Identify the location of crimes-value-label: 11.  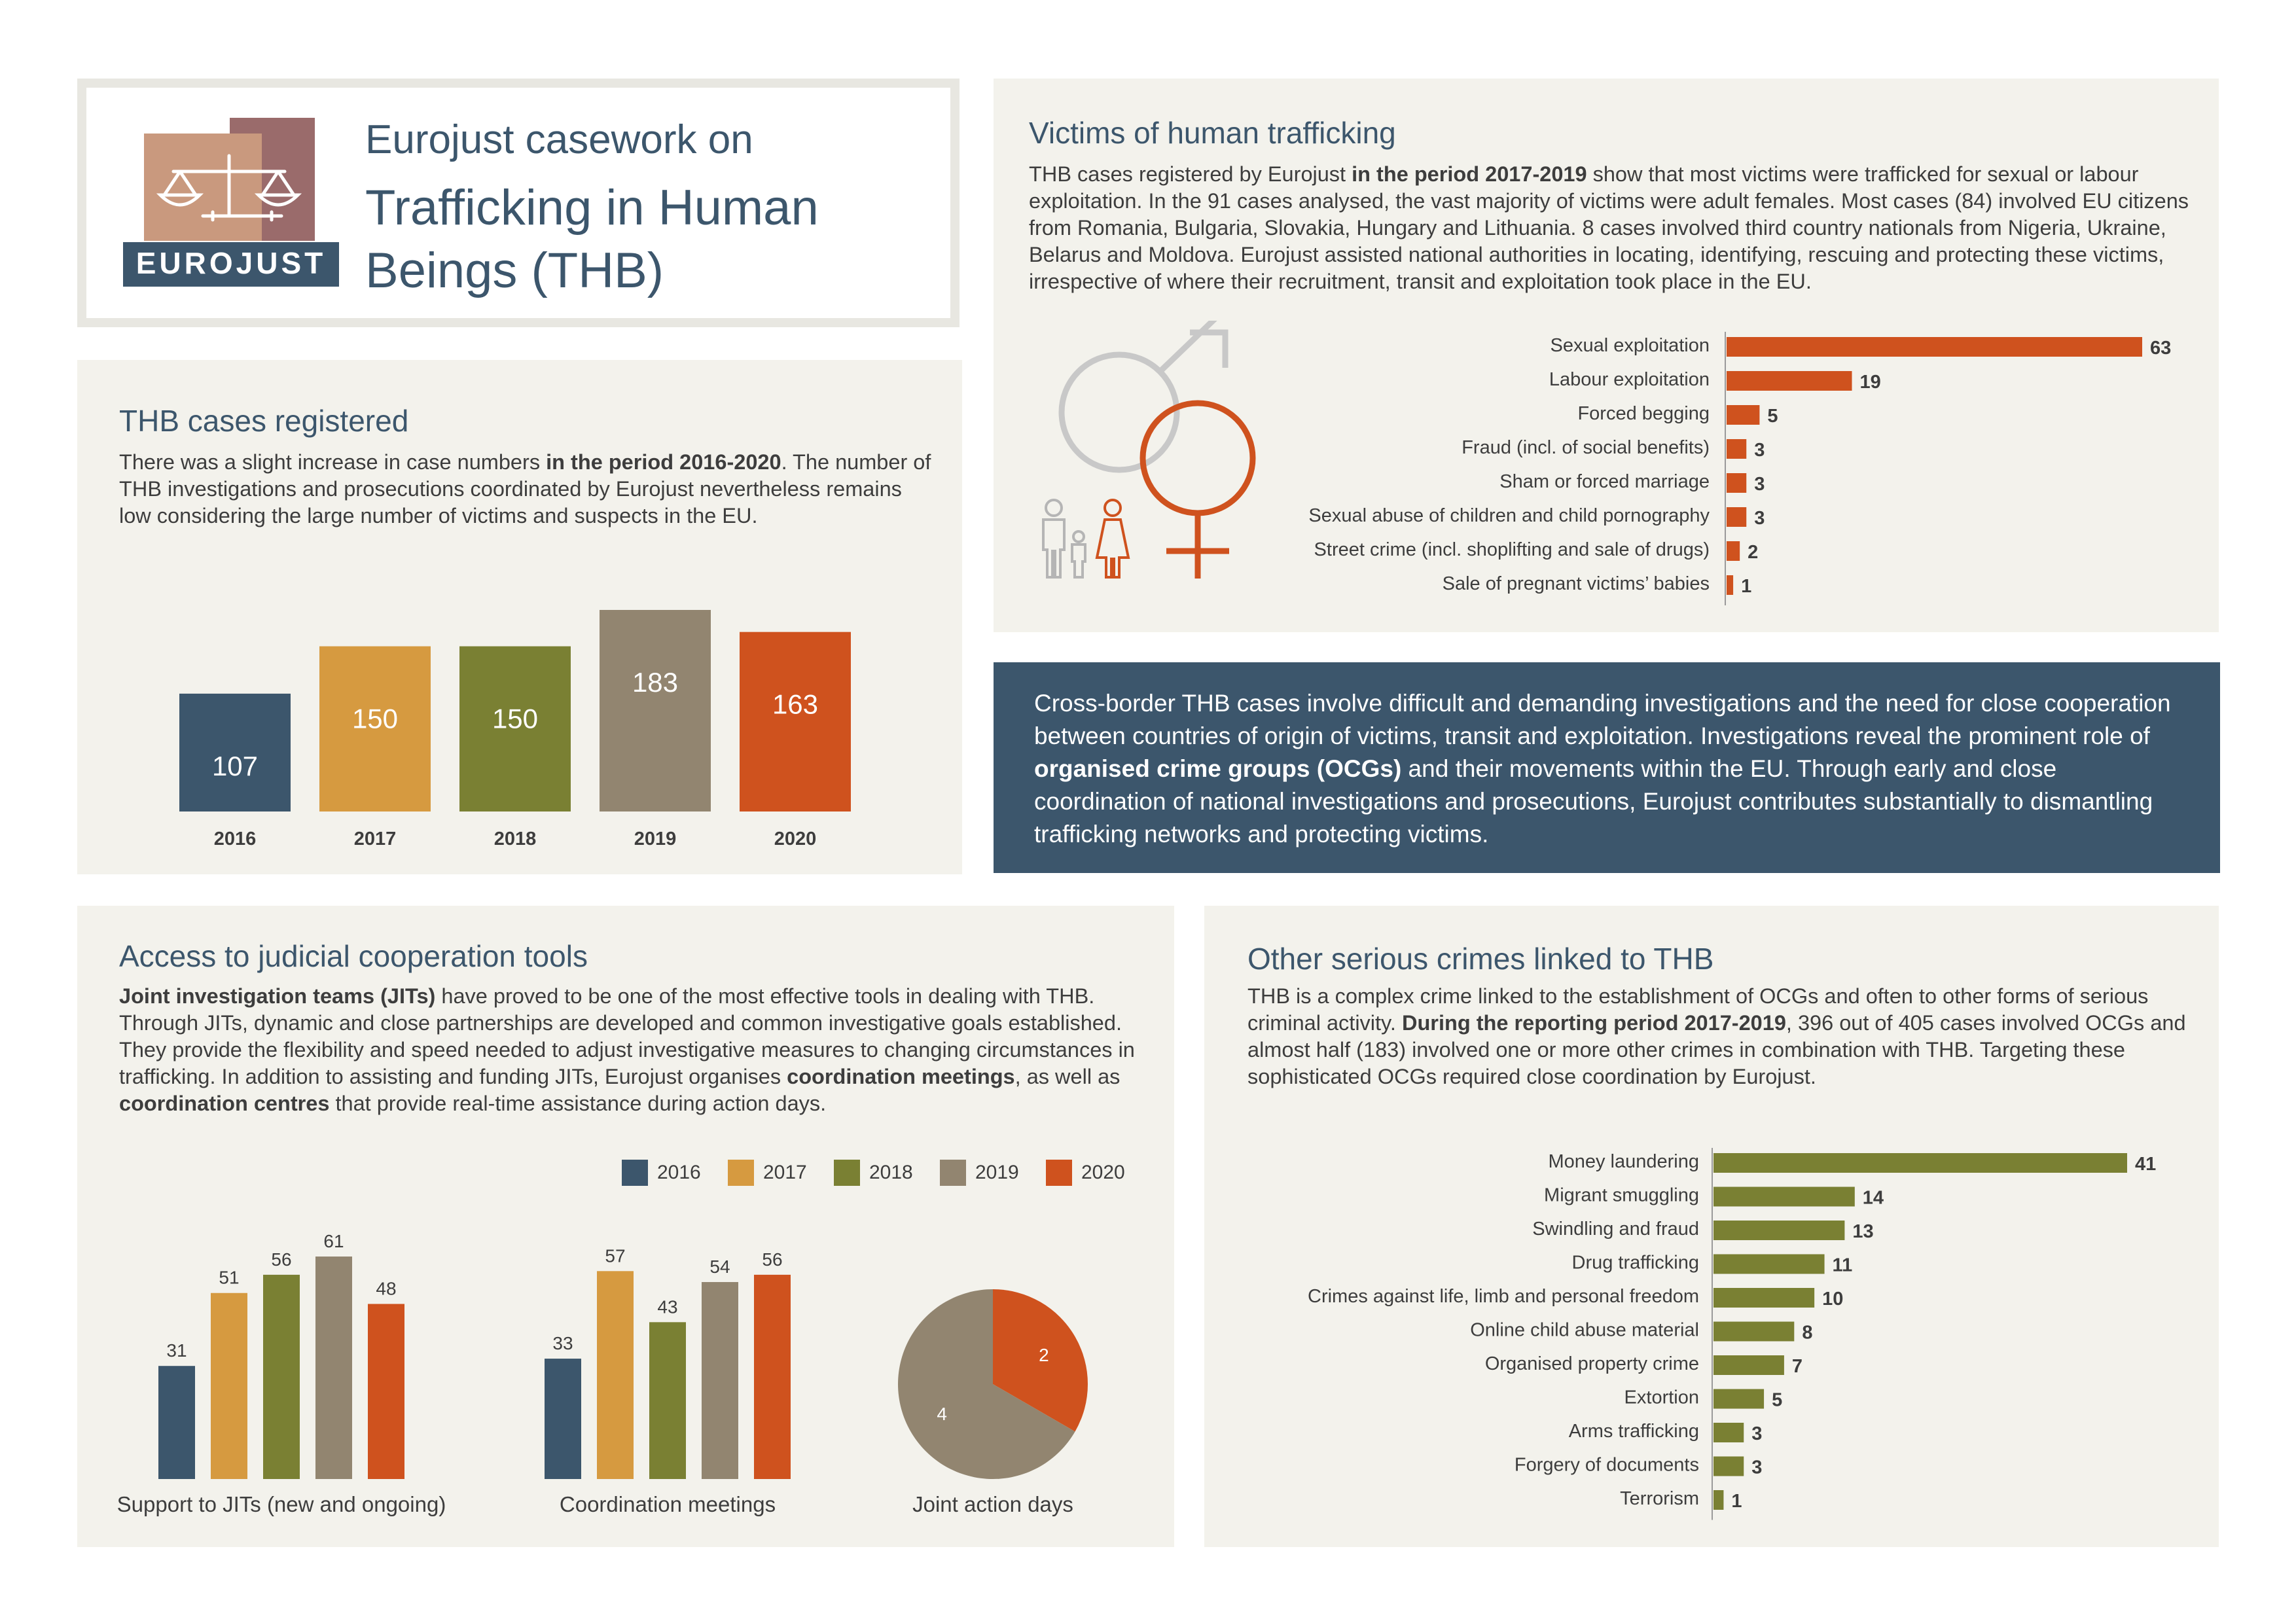
(1843, 1266).